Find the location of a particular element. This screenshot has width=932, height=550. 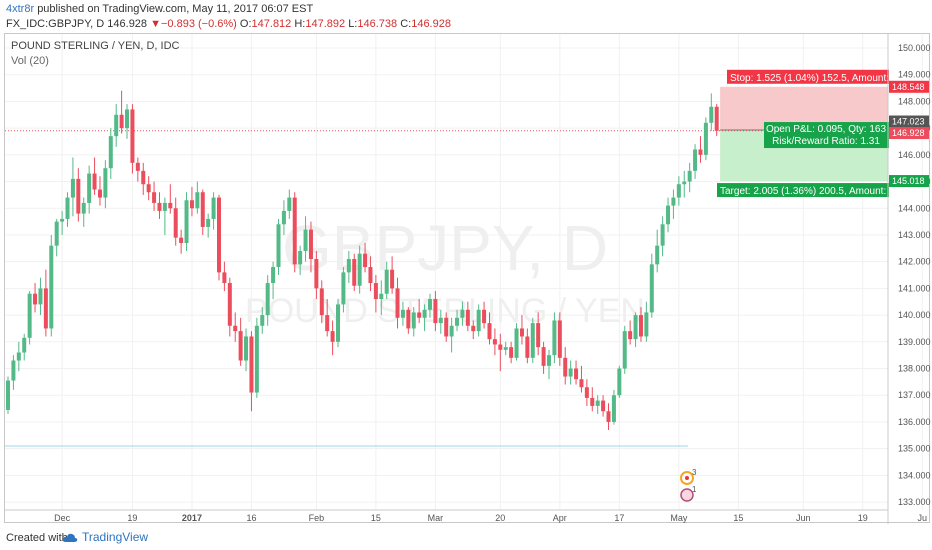

created-with-text: Created with is located at coordinates (37, 538).